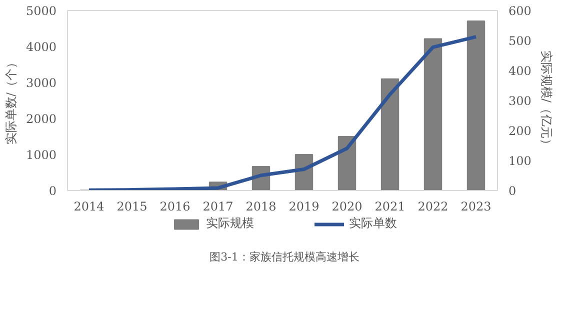  Describe the element at coordinates (546, 100) in the screenshot. I see `y2-axis-title: 实际规模/（亿元）` at that location.